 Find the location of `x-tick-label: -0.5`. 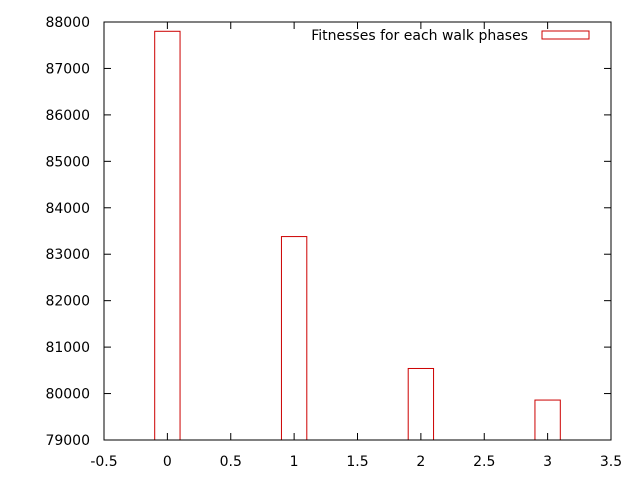

x-tick-label: -0.5 is located at coordinates (103, 462).